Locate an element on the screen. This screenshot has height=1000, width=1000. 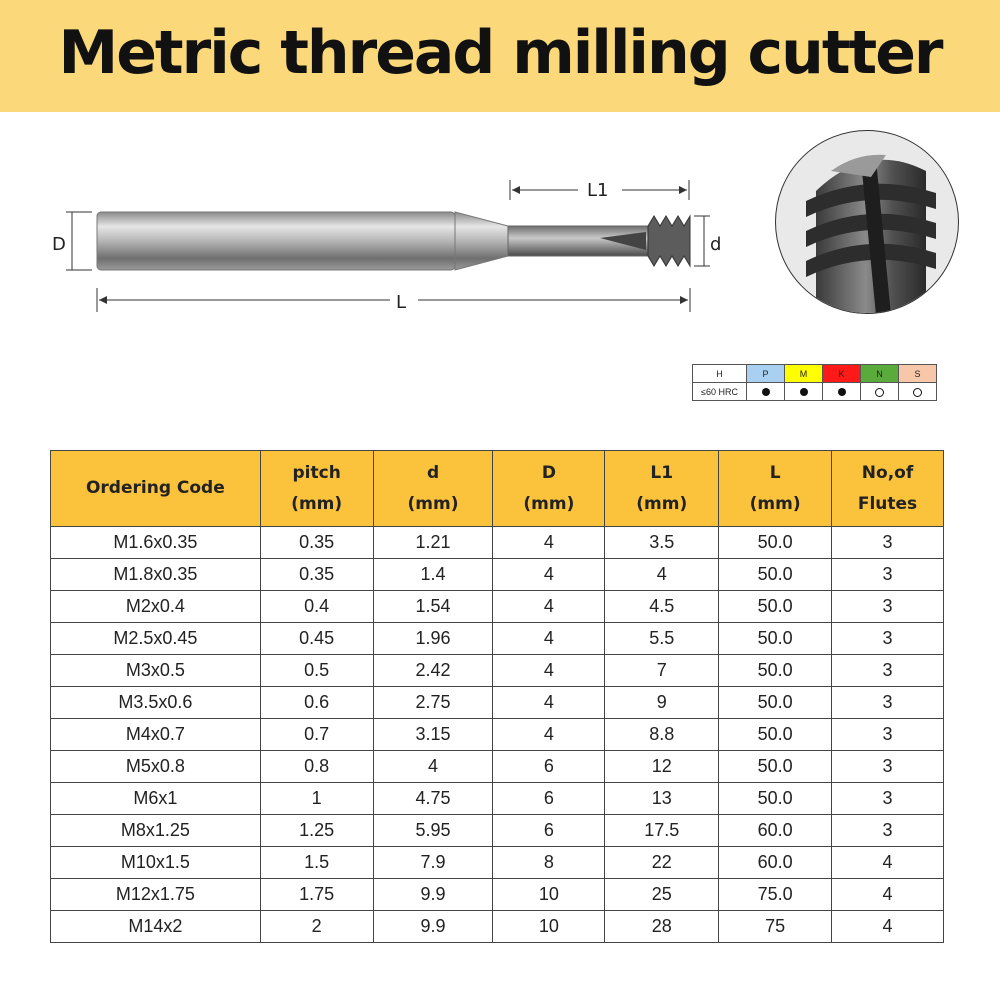
cell-pitch: 1 is located at coordinates (316, 798).